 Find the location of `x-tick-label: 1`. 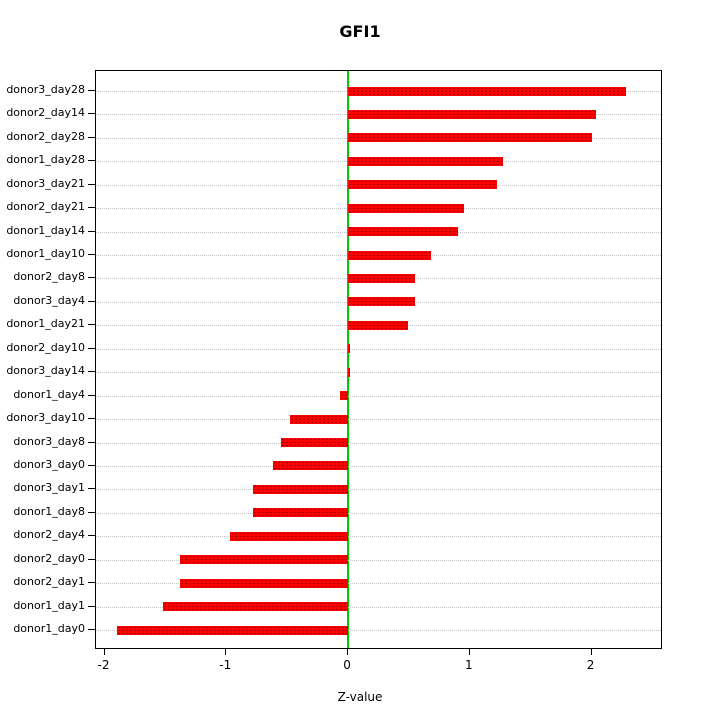

x-tick-label: 1 is located at coordinates (468, 665).